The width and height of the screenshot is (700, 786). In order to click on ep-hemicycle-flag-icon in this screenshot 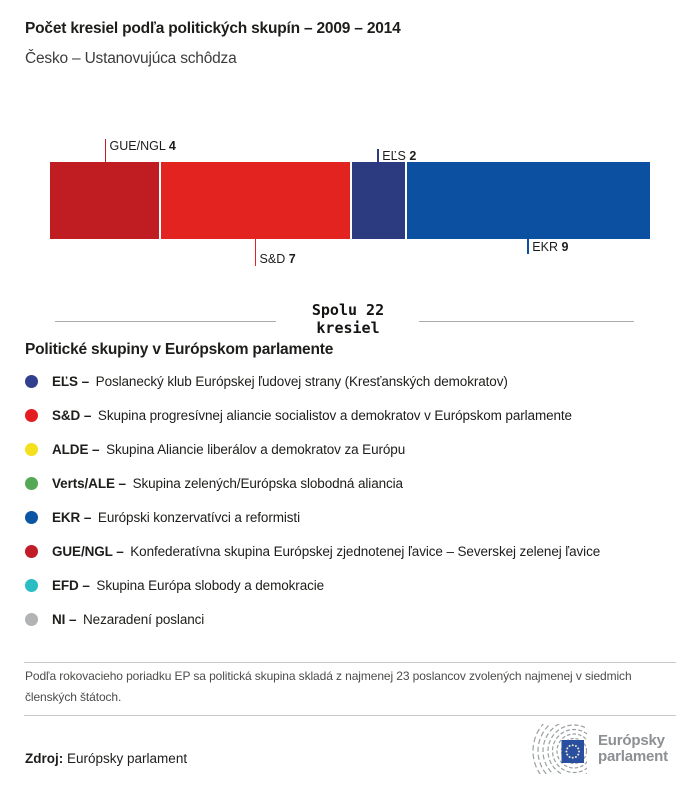, I will do `click(559, 749)`.